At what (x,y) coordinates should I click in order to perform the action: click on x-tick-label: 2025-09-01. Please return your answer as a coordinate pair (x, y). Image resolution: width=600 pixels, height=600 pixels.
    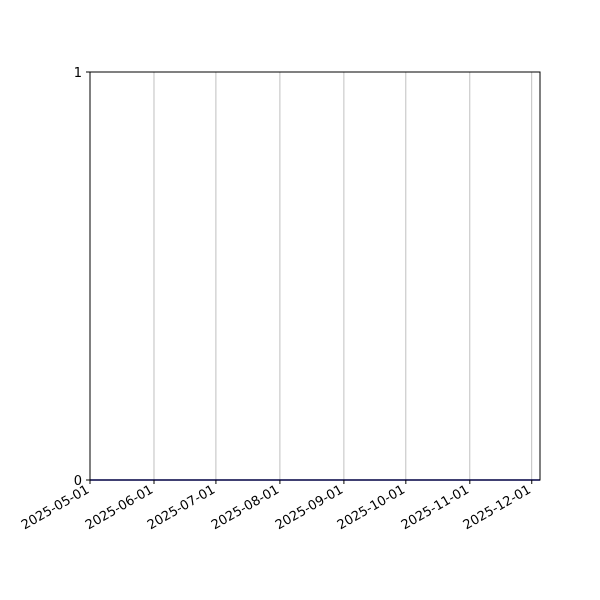
    Looking at the image, I should click on (309, 507).